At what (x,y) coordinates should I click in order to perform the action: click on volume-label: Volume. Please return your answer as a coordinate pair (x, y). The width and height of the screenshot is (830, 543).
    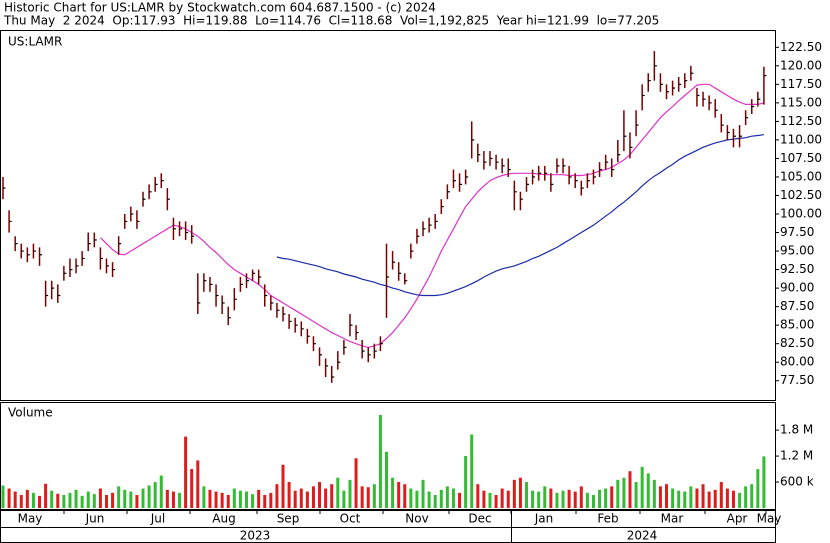
    Looking at the image, I should click on (30, 413).